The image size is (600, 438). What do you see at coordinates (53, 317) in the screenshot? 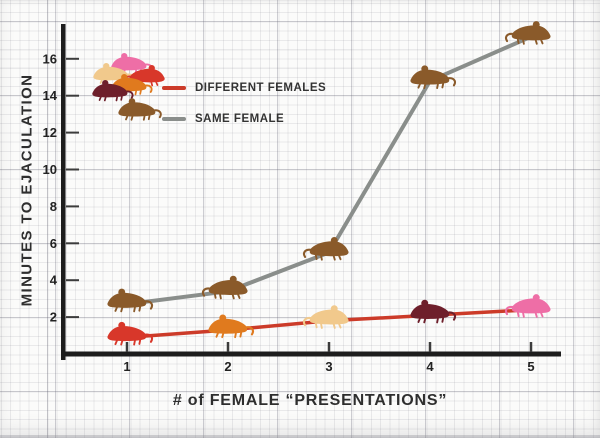
I see `y-tick-label: 2` at bounding box center [53, 317].